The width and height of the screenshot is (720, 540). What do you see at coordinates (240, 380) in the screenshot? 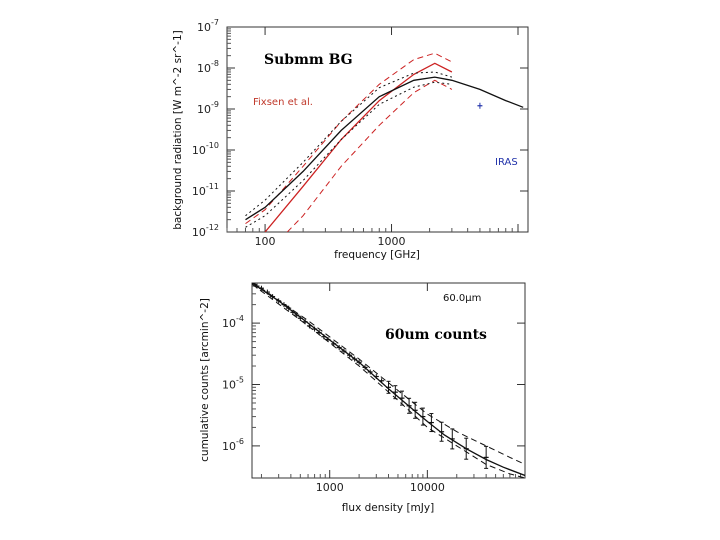
I see `y-tick-exponent: -5` at bounding box center [240, 380].